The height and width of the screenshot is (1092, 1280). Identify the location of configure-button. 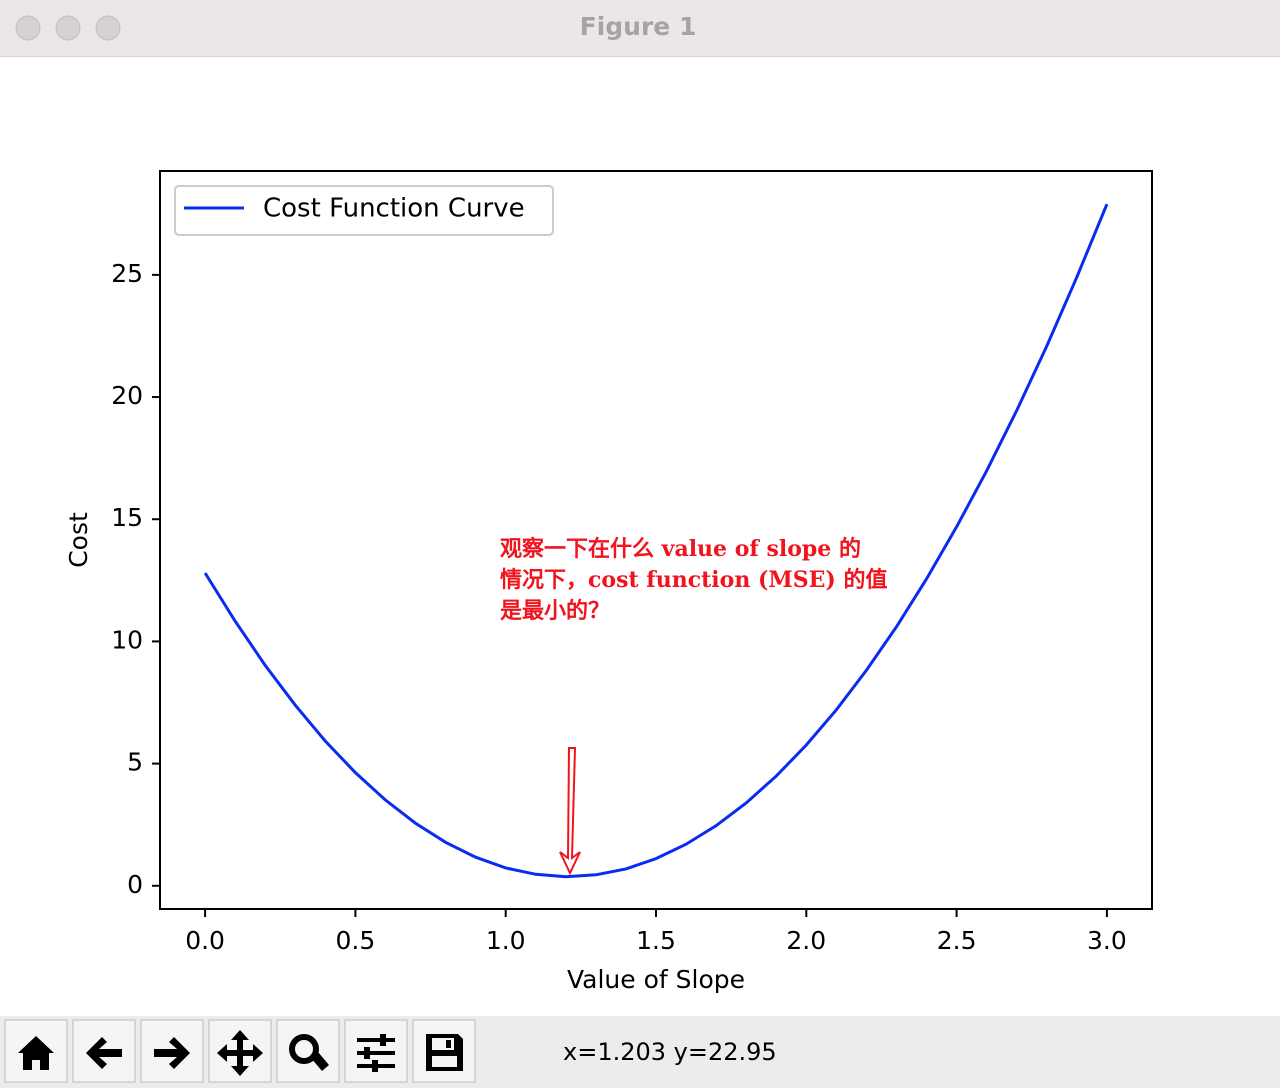
(376, 1051).